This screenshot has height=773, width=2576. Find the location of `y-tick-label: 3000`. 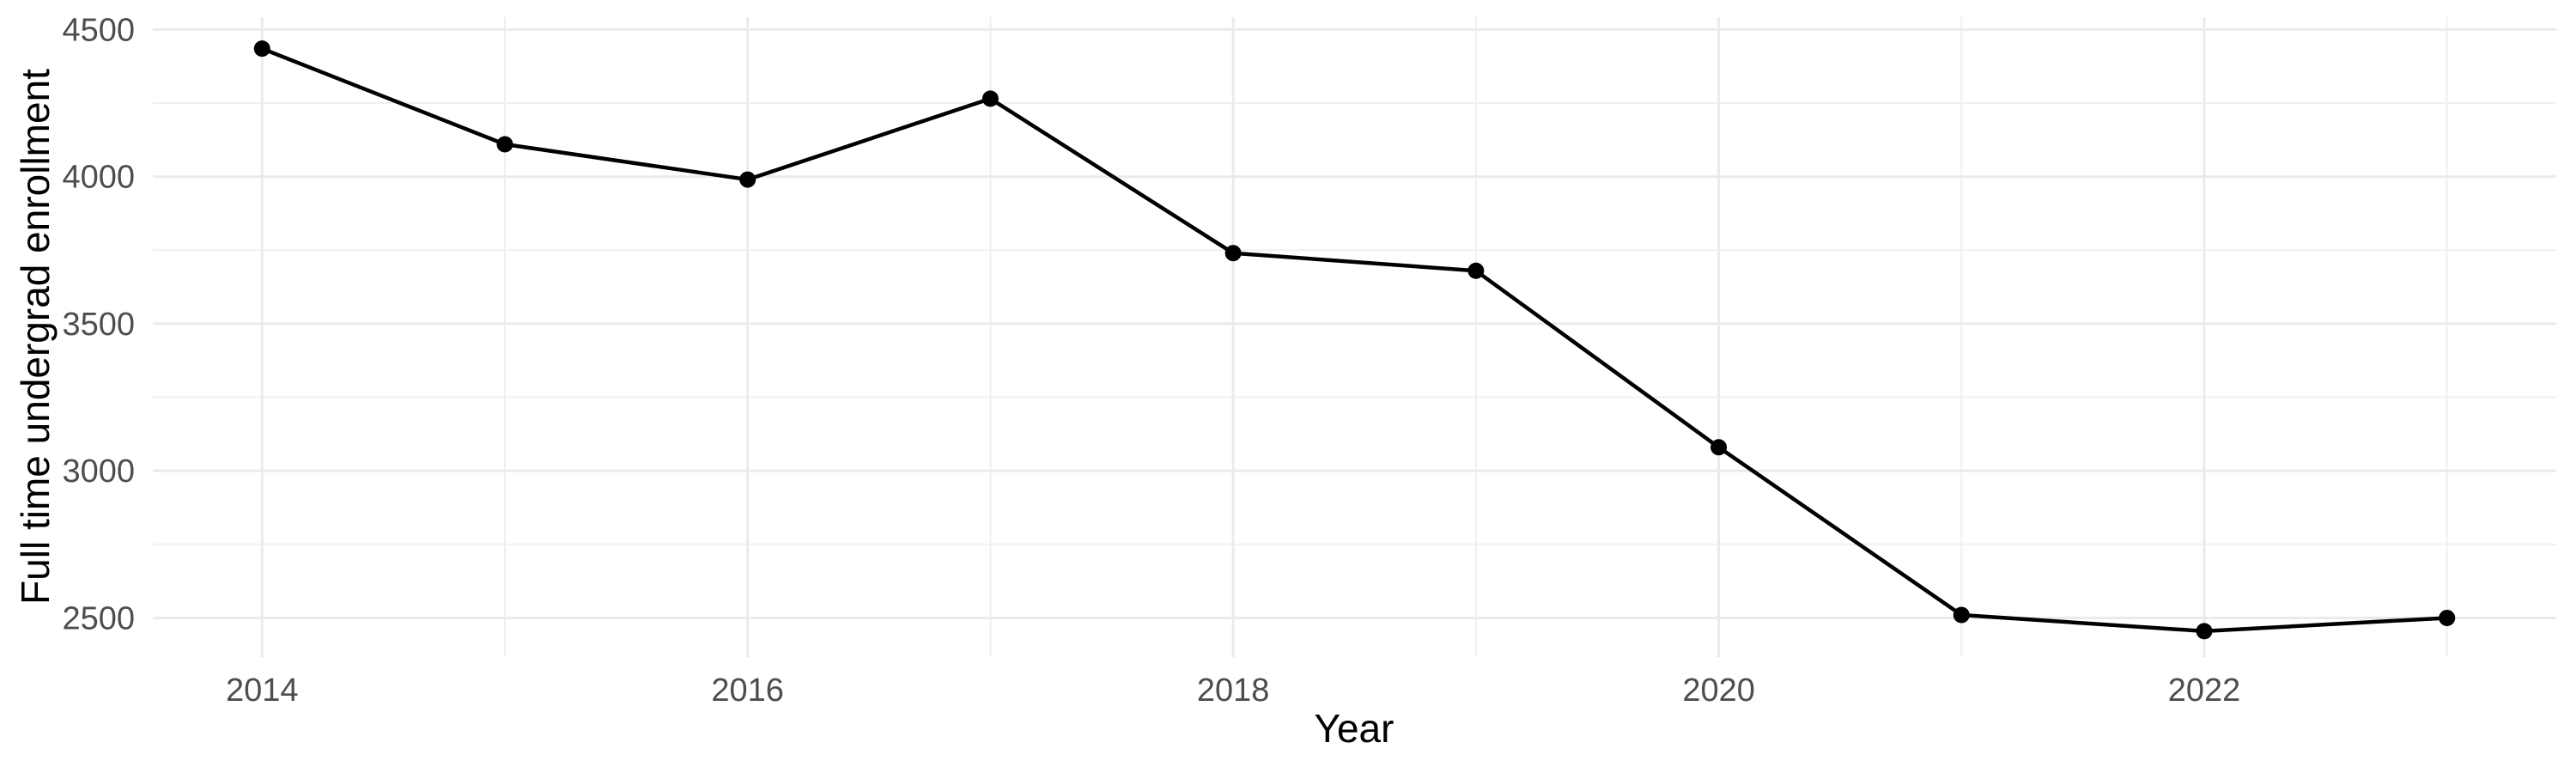

y-tick-label: 3000 is located at coordinates (98, 471).